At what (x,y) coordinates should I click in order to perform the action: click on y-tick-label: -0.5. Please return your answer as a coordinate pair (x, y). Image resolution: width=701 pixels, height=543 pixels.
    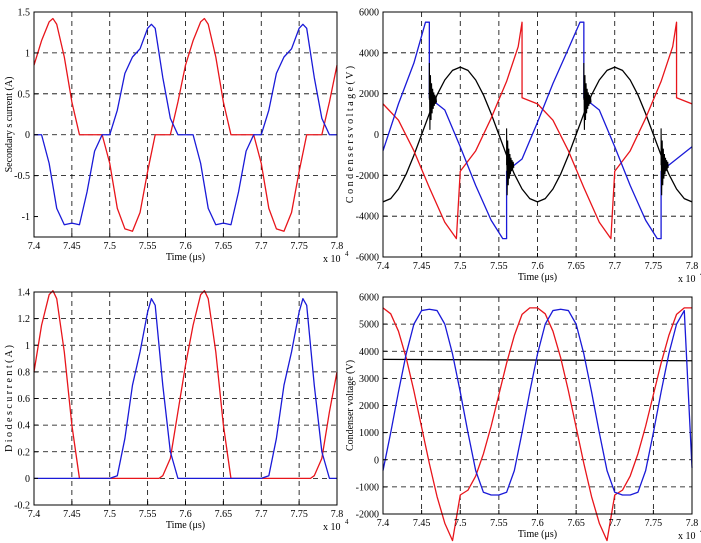
    Looking at the image, I should click on (22, 176).